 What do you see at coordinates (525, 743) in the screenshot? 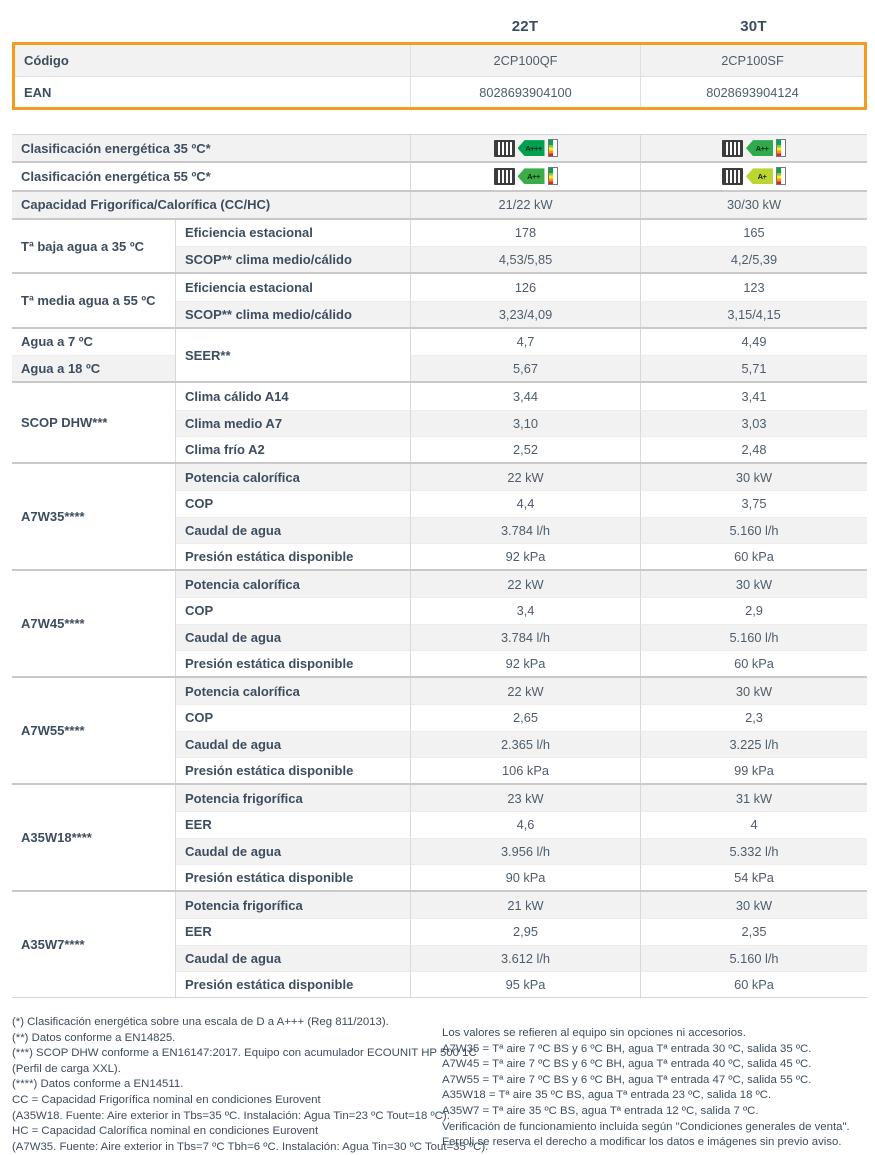
I see `spec-value: 2.365 l/h` at bounding box center [525, 743].